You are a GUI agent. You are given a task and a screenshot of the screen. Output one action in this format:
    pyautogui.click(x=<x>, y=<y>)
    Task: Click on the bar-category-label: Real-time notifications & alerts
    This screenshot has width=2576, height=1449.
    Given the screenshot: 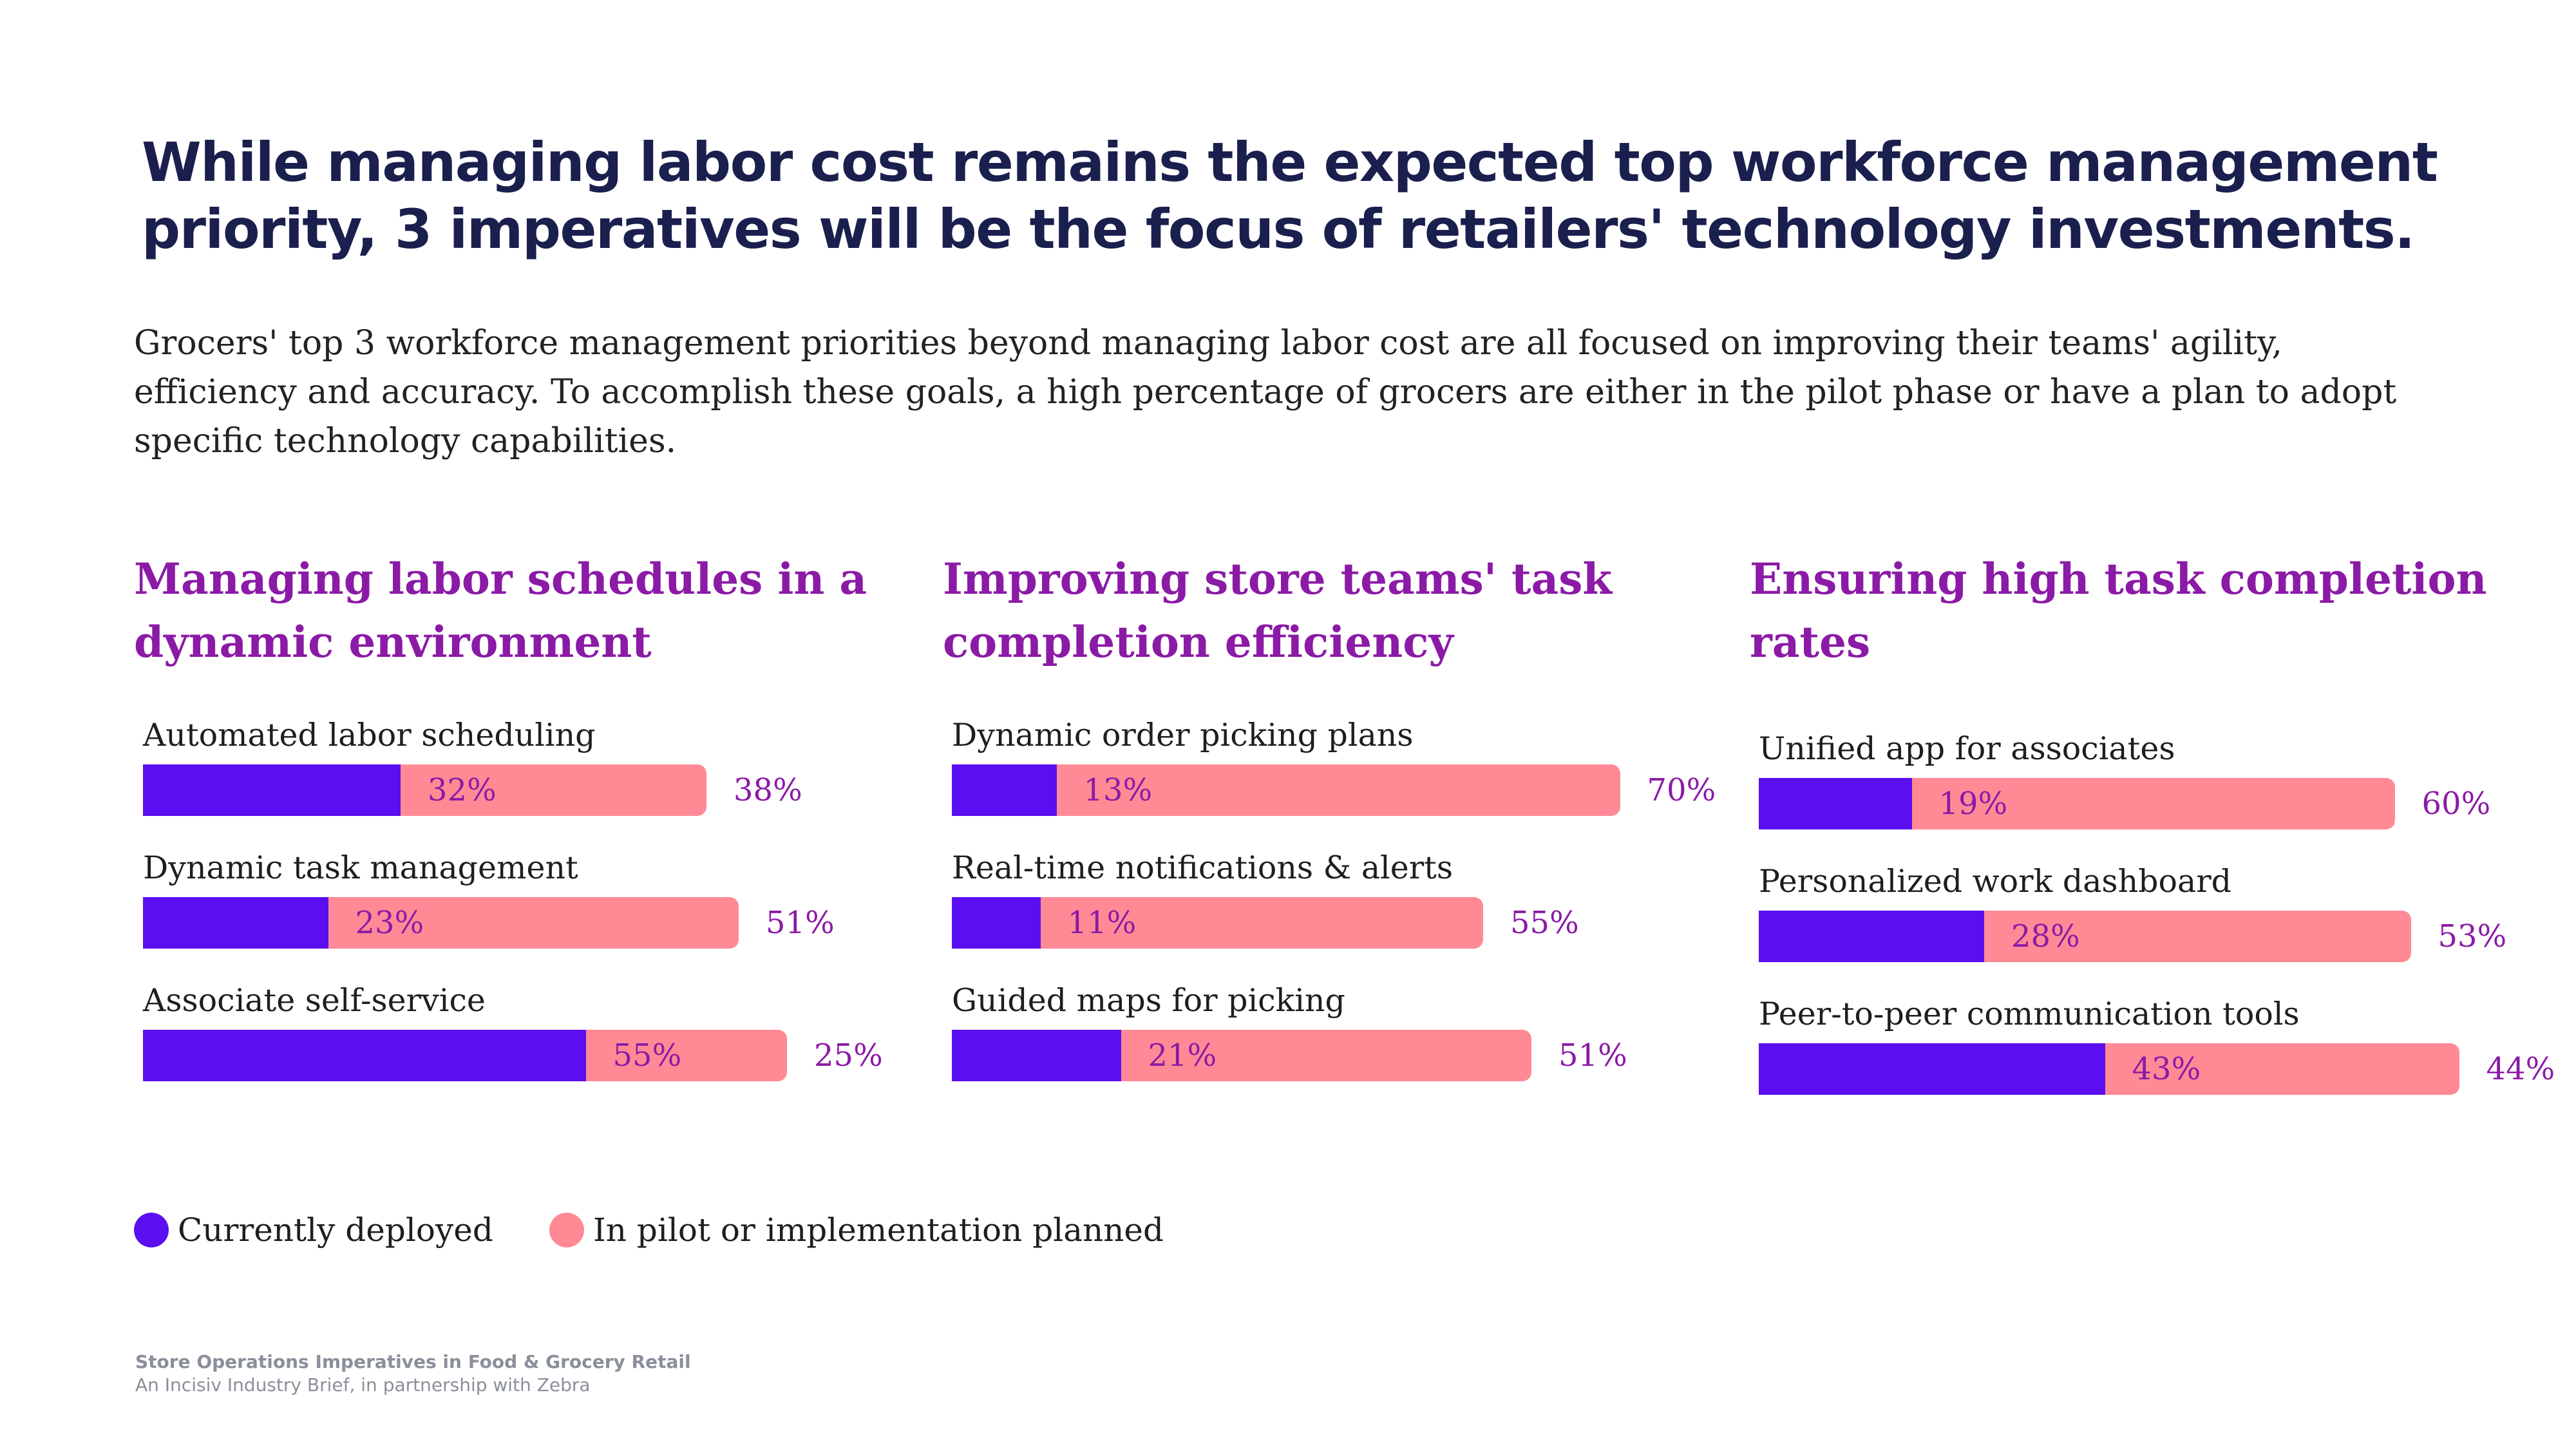 What is the action you would take?
    pyautogui.click(x=1202, y=868)
    